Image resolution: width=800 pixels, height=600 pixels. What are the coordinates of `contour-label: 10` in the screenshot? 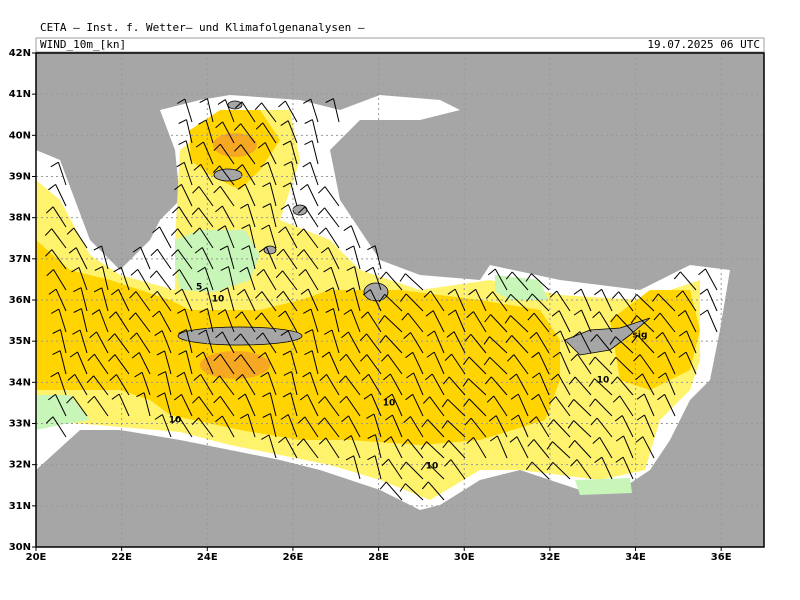 It's located at (389, 404).